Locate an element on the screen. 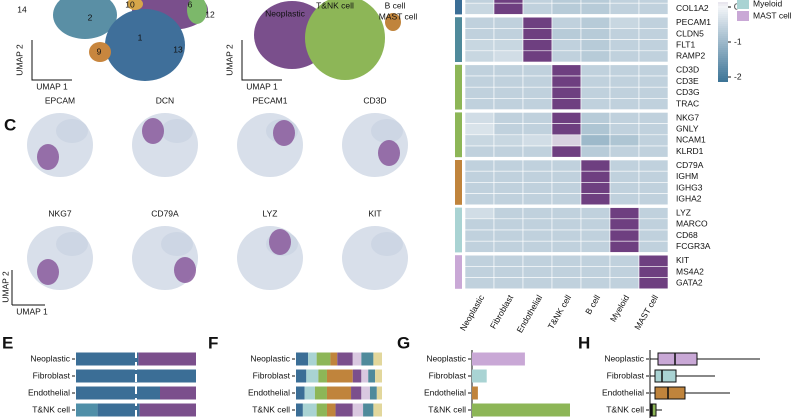  gene-title: EPCAM is located at coordinates (60, 100).